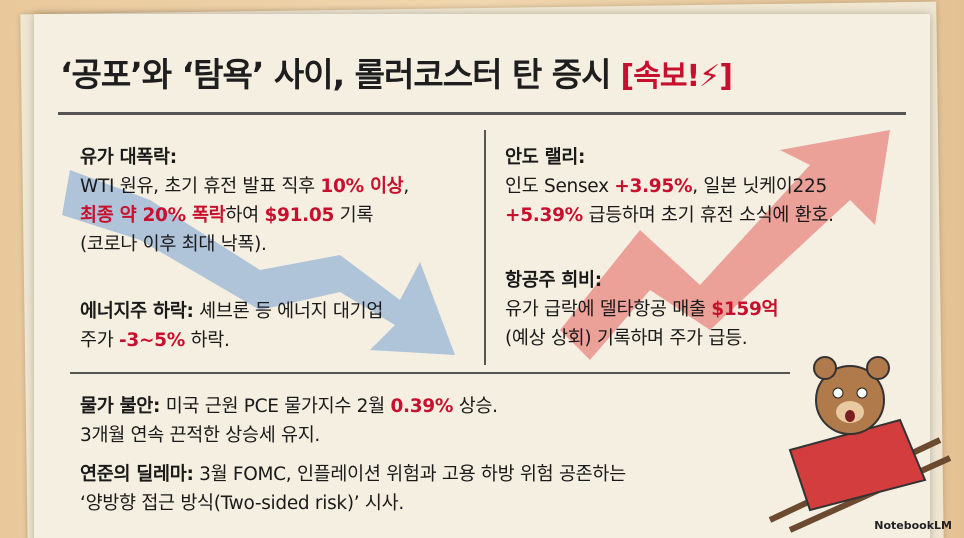 The image size is (964, 538). Describe the element at coordinates (231, 340) in the screenshot. I see `text-line: 주가 -3~5% 하락.` at that location.